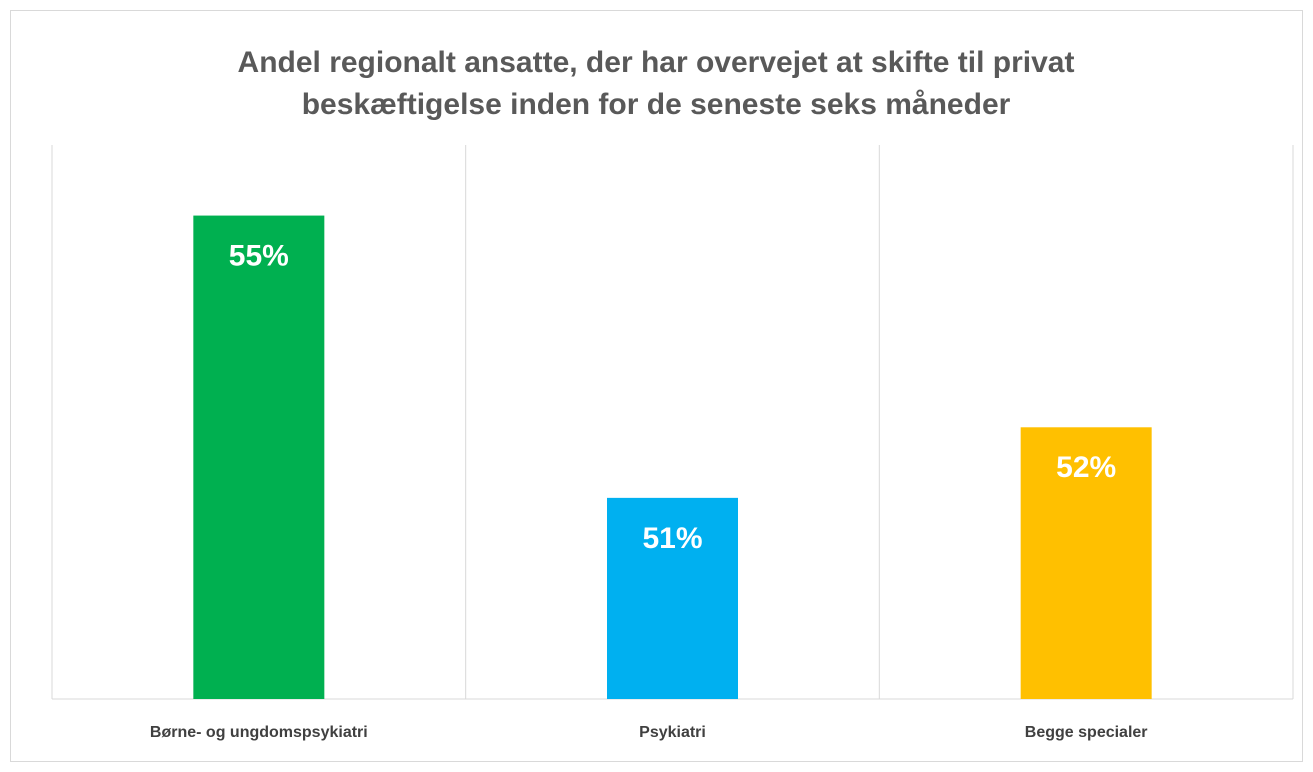  What do you see at coordinates (1086, 467) in the screenshot?
I see `data-label: 52%` at bounding box center [1086, 467].